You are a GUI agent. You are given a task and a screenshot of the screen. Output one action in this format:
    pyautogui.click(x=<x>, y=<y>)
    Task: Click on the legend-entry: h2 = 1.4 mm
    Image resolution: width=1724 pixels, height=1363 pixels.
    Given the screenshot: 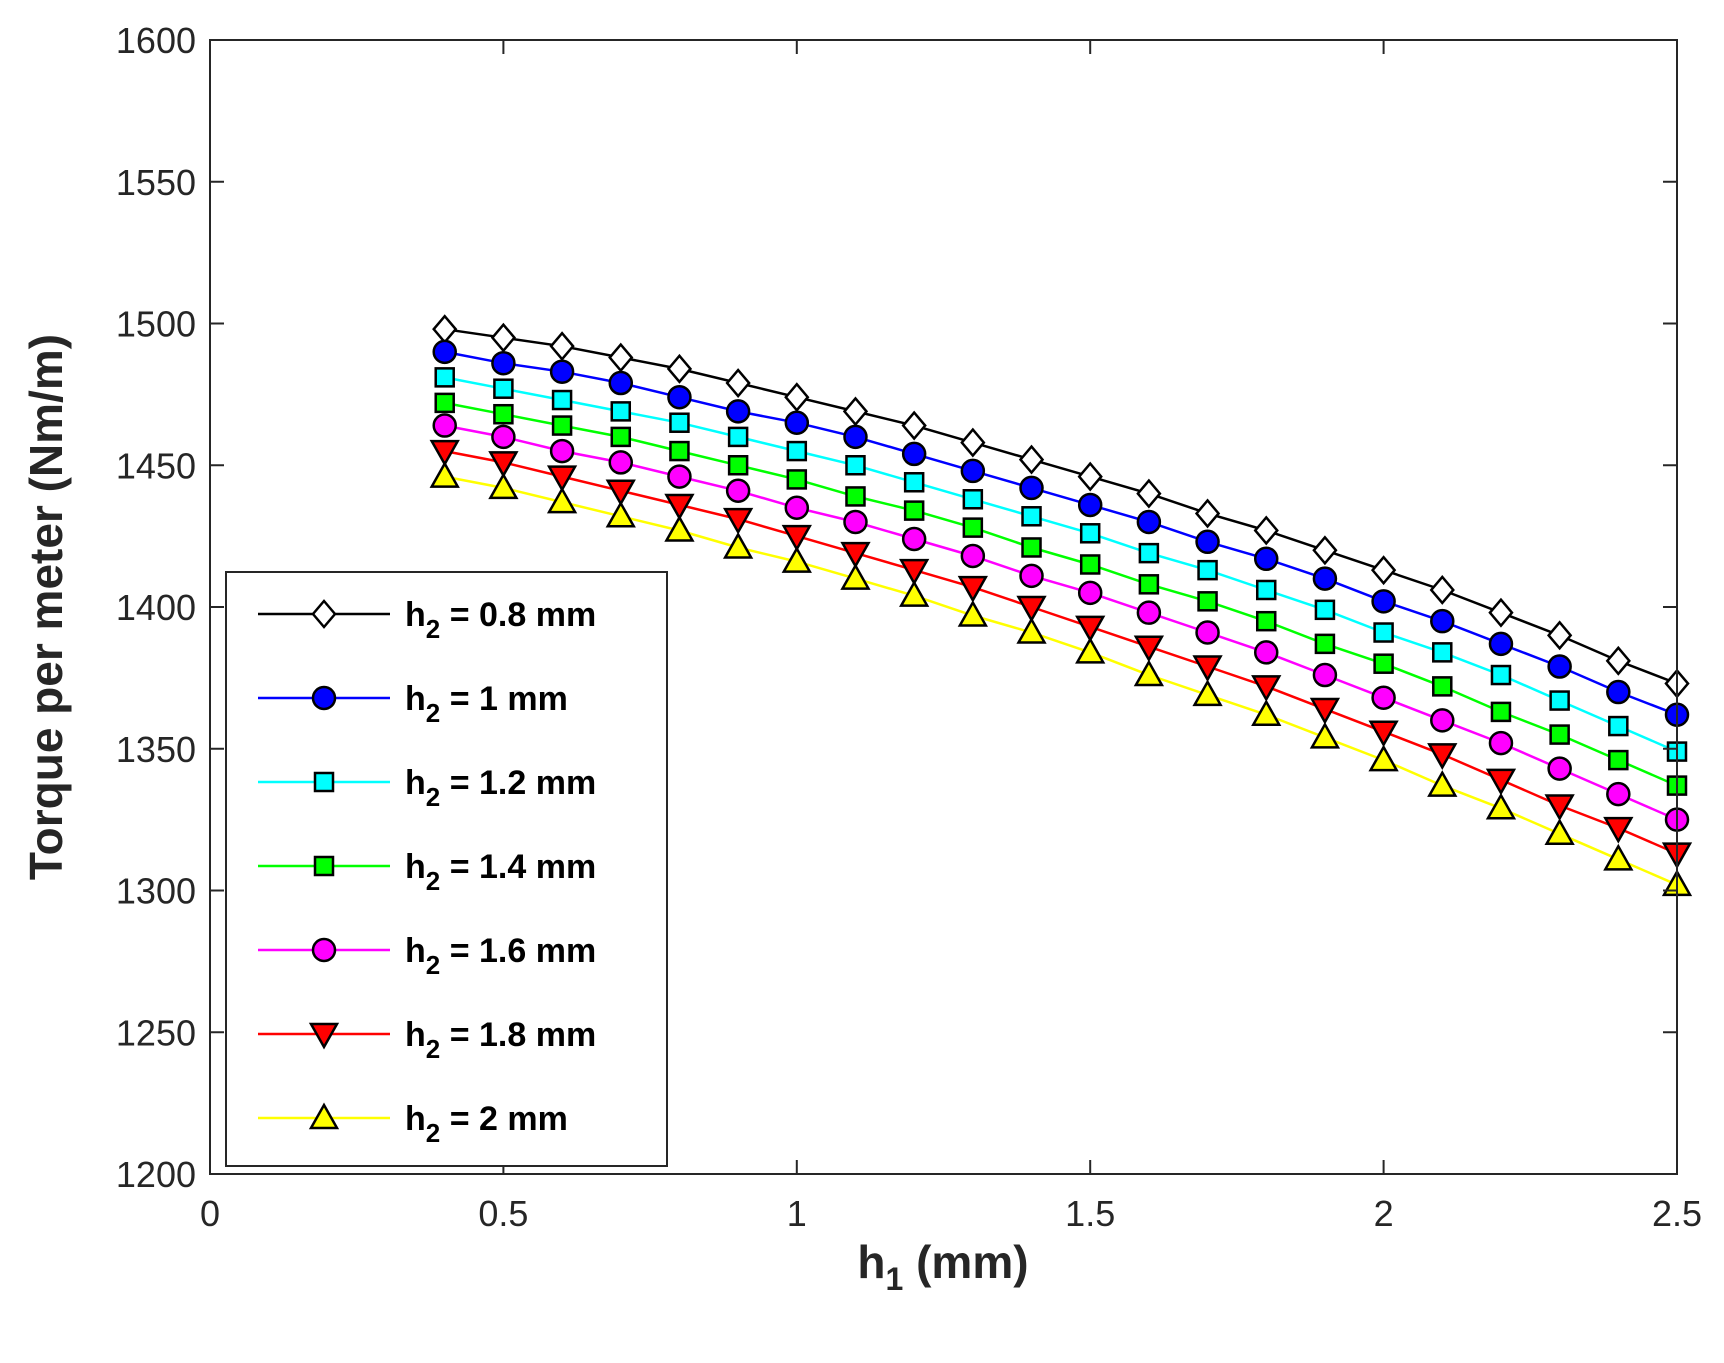 What is the action you would take?
    pyautogui.click(x=427, y=872)
    